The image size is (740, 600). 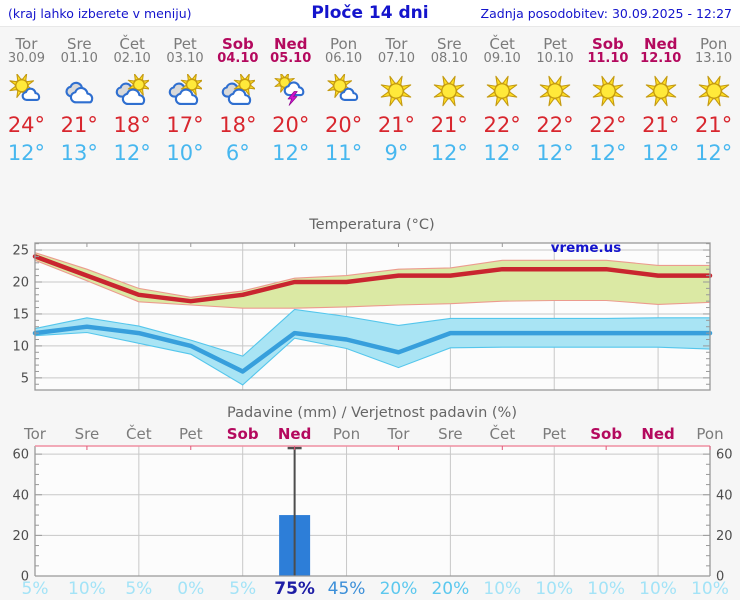 What do you see at coordinates (720, 577) in the screenshot?
I see `precip-y-axis-label-right: 0` at bounding box center [720, 577].